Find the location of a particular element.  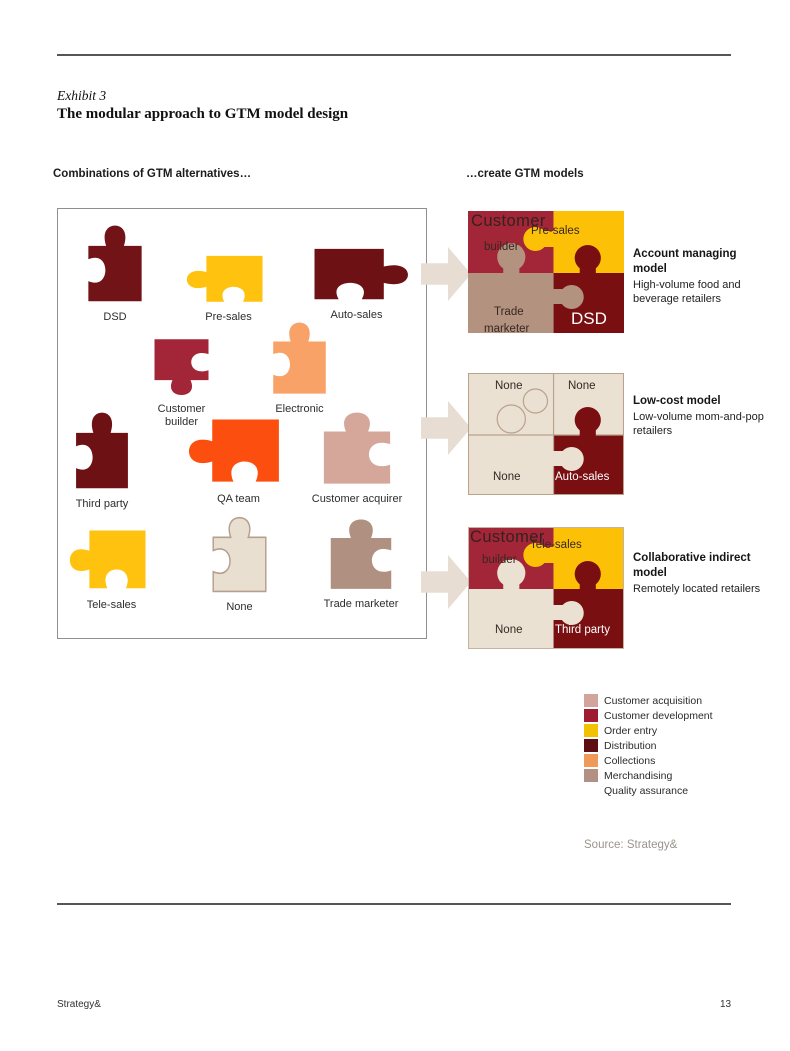

footer-brand: Strategy& is located at coordinates (79, 1004).